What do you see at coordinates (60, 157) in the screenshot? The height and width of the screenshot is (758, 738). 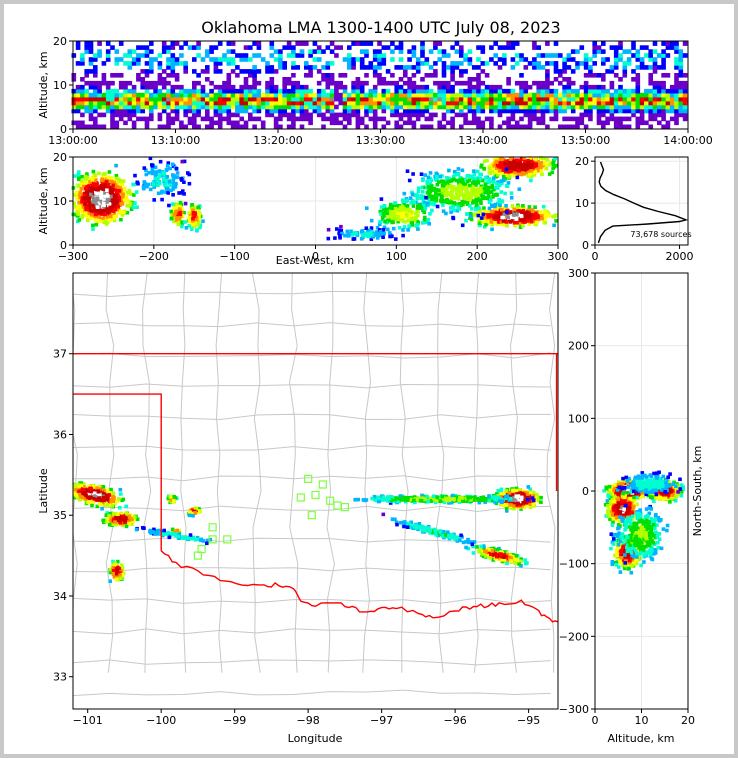 I see `ew-y-tick-label: 20` at bounding box center [60, 157].